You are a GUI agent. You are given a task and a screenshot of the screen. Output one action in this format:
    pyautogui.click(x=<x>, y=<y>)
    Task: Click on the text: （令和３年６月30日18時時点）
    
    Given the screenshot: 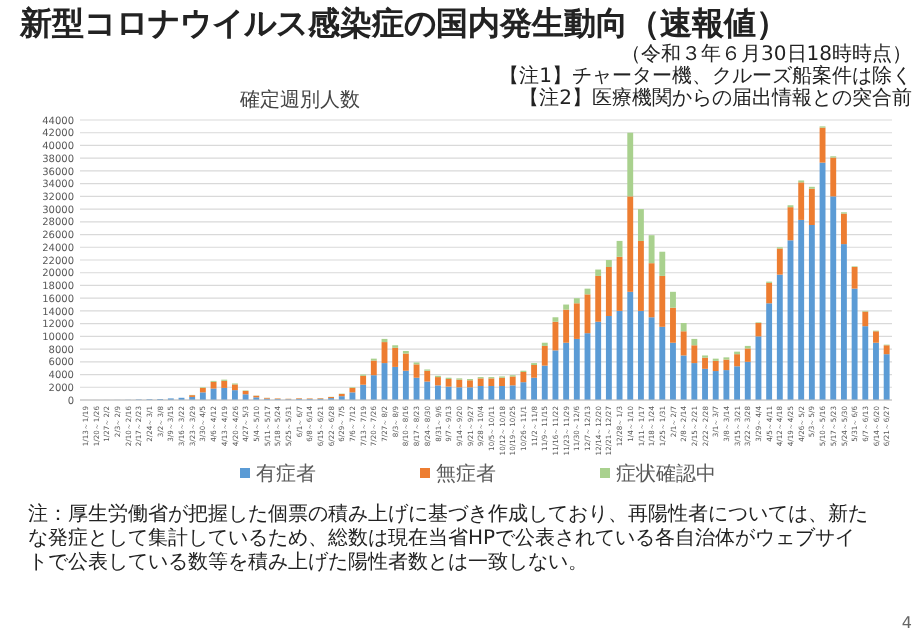 What is the action you would take?
    pyautogui.click(x=766, y=55)
    